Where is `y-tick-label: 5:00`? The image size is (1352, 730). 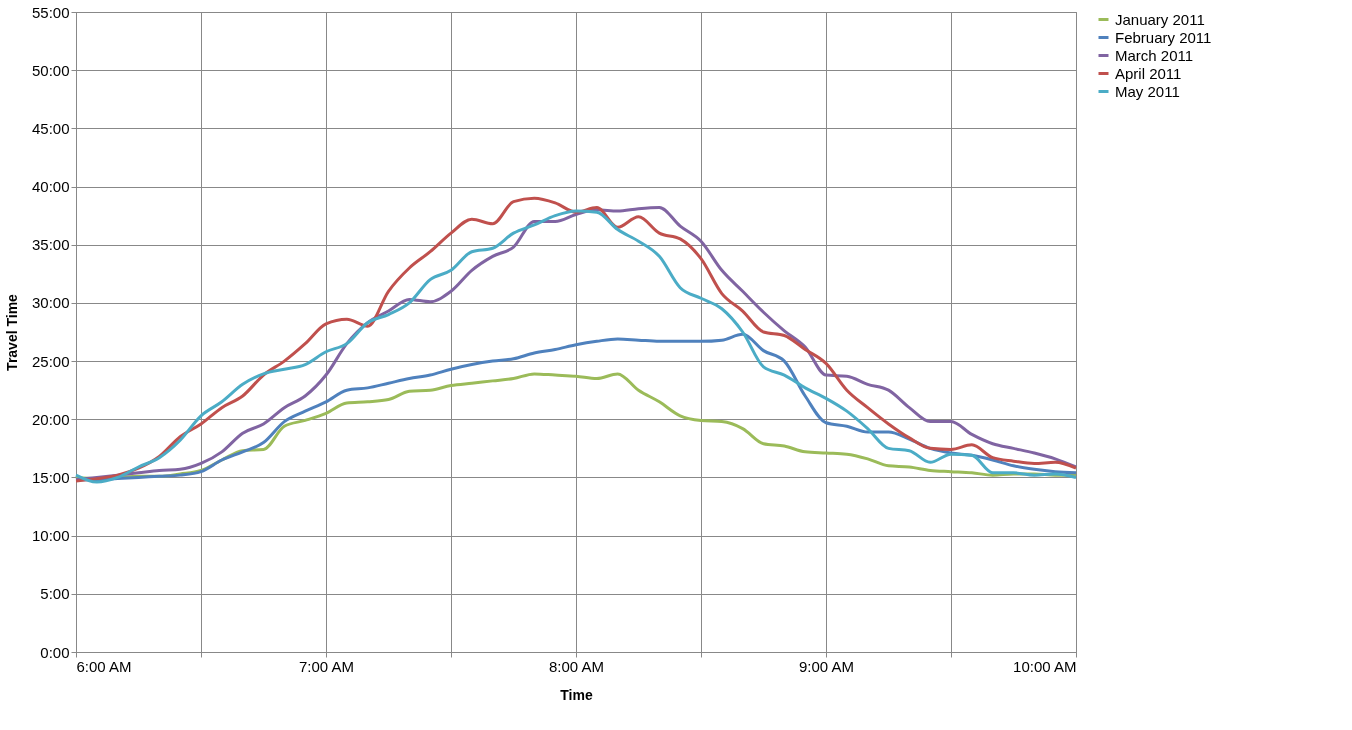
y-tick-label: 5:00 is located at coordinates (55, 594).